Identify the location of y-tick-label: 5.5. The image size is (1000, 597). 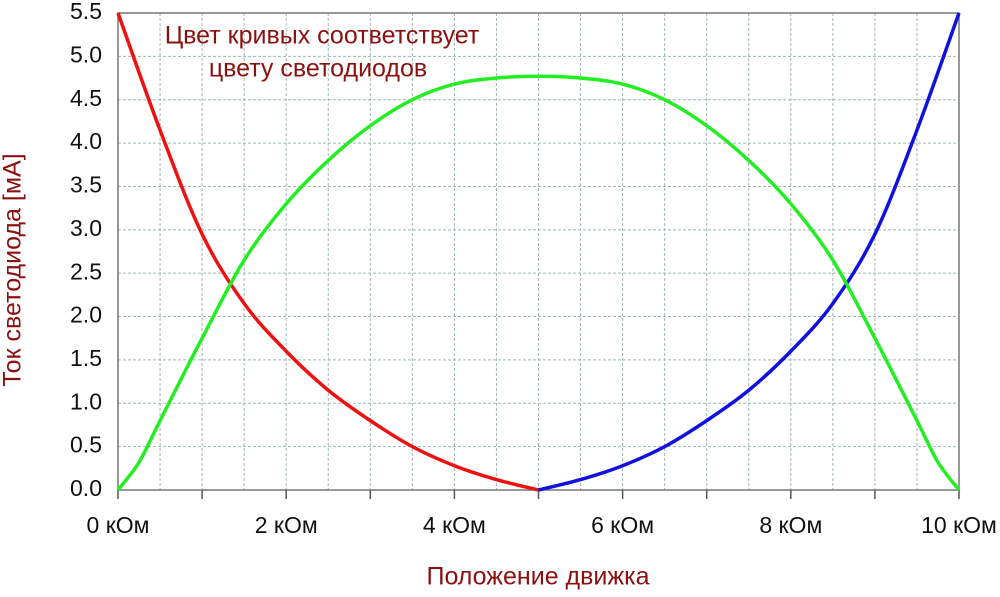
(86, 12).